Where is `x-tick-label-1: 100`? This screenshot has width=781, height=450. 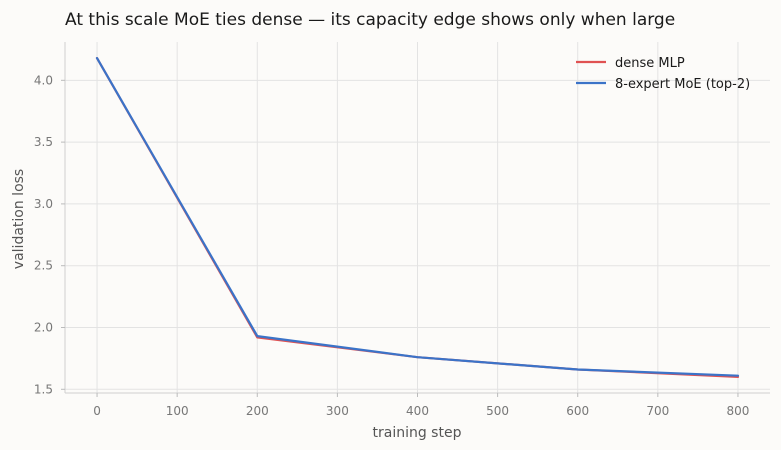
x-tick-label-1: 100 is located at coordinates (177, 411).